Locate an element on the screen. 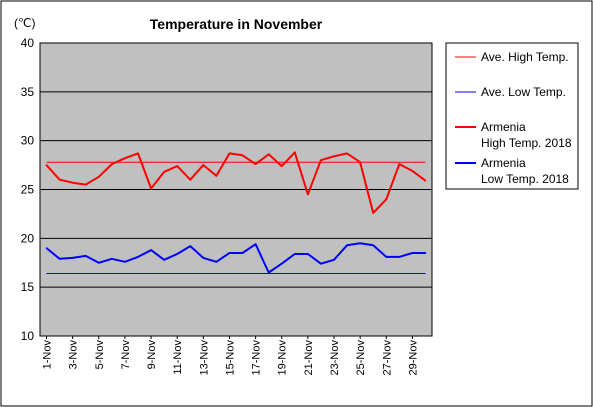  x-tick-label: 3-Nov is located at coordinates (74, 355).